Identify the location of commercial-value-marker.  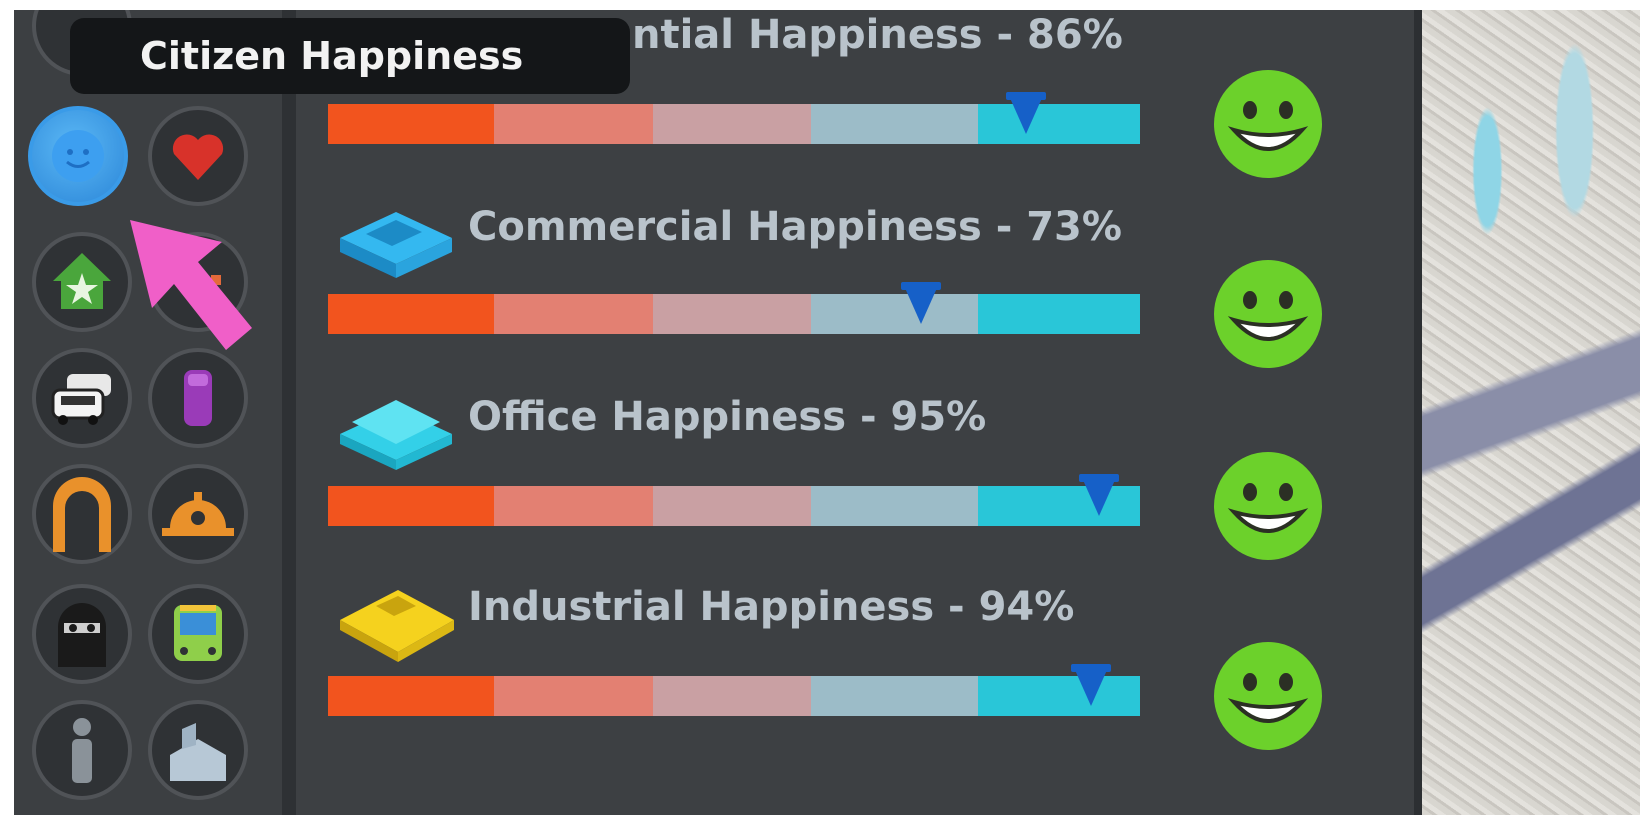
(920, 306).